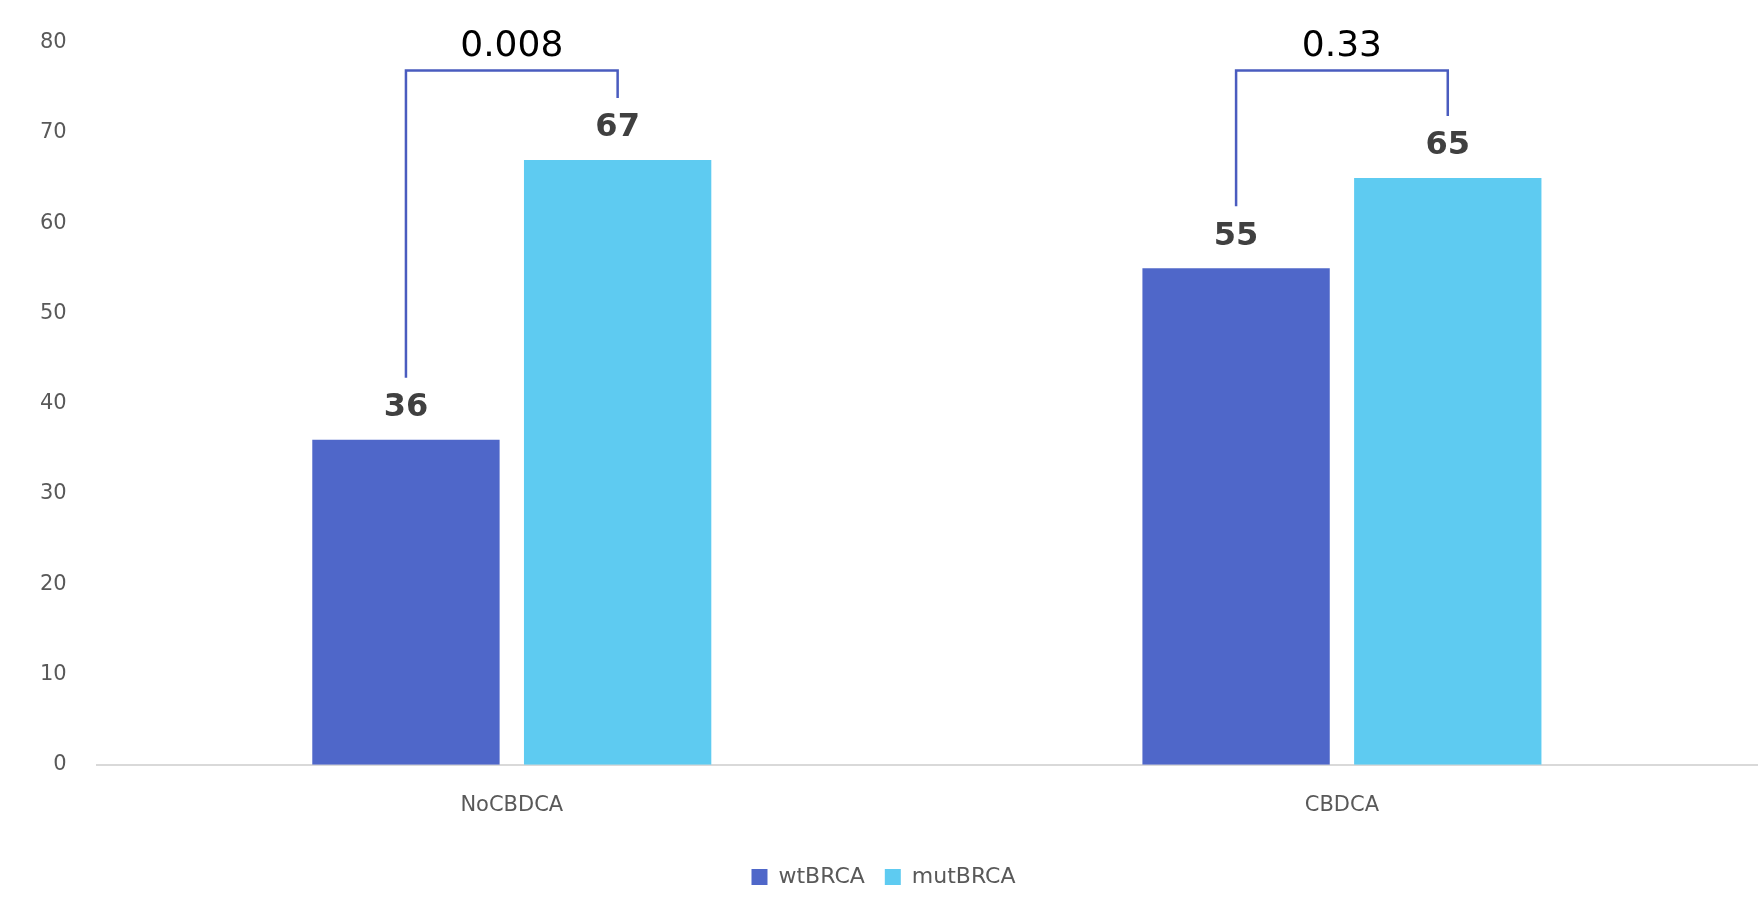 The height and width of the screenshot is (902, 1763). Describe the element at coordinates (512, 43) in the screenshot. I see `annotation: 0.008` at that location.